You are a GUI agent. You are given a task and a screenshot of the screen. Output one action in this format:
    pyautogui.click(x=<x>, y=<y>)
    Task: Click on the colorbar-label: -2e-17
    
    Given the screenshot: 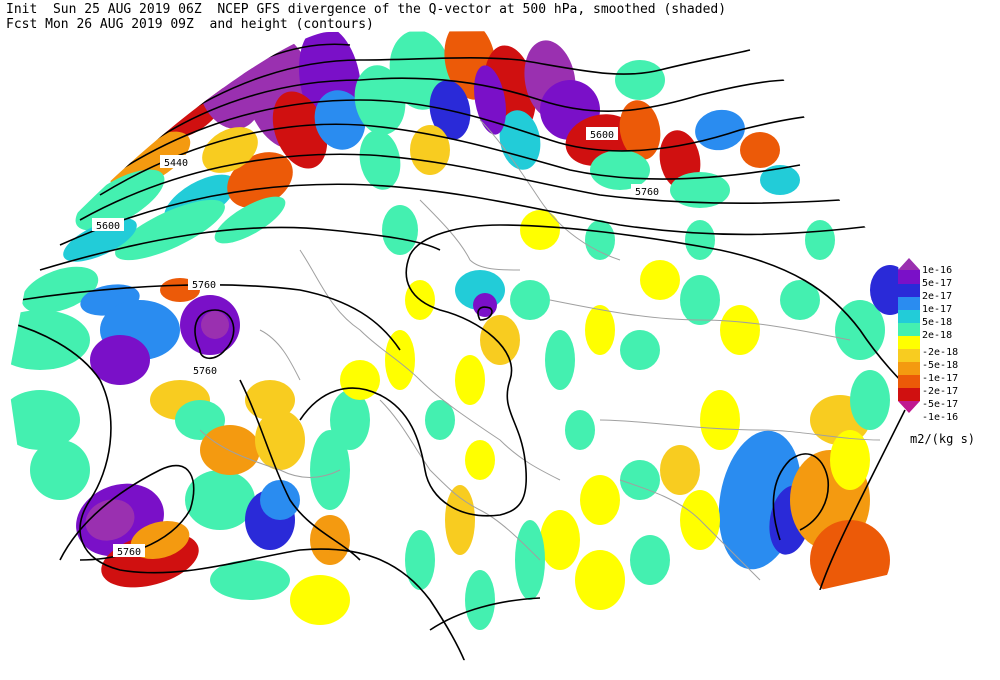 What is the action you would take?
    pyautogui.click(x=940, y=391)
    